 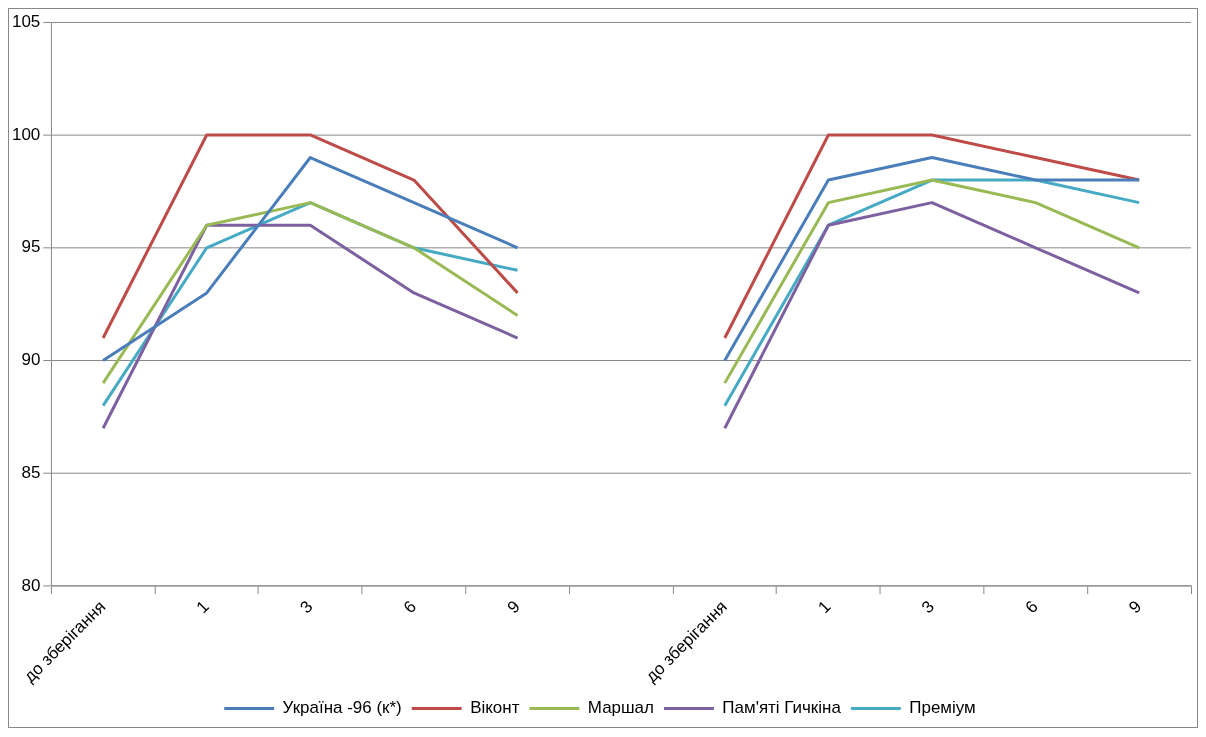 I want to click on legend-label: Україна -96 (к*), so click(x=342, y=708).